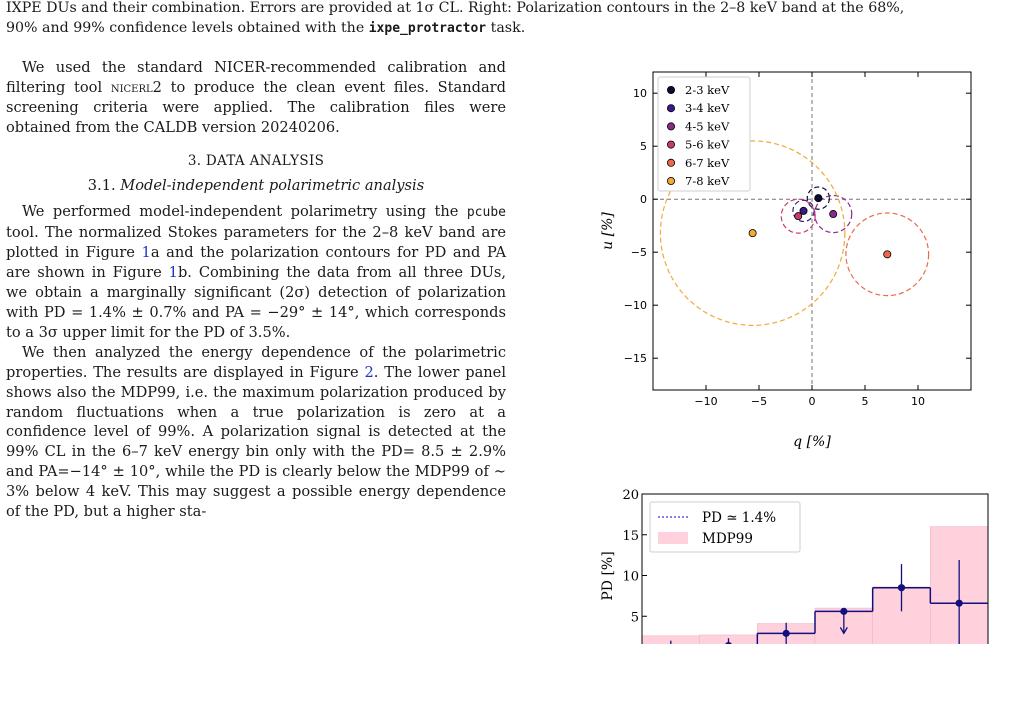  I want to click on qu-y-axis-label: u [%], so click(608, 231).